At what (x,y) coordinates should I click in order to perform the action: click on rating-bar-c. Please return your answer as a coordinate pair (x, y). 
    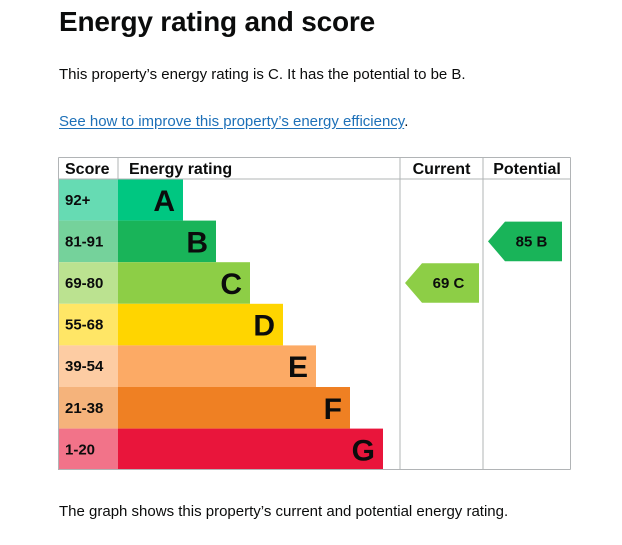
    Looking at the image, I should click on (184, 283).